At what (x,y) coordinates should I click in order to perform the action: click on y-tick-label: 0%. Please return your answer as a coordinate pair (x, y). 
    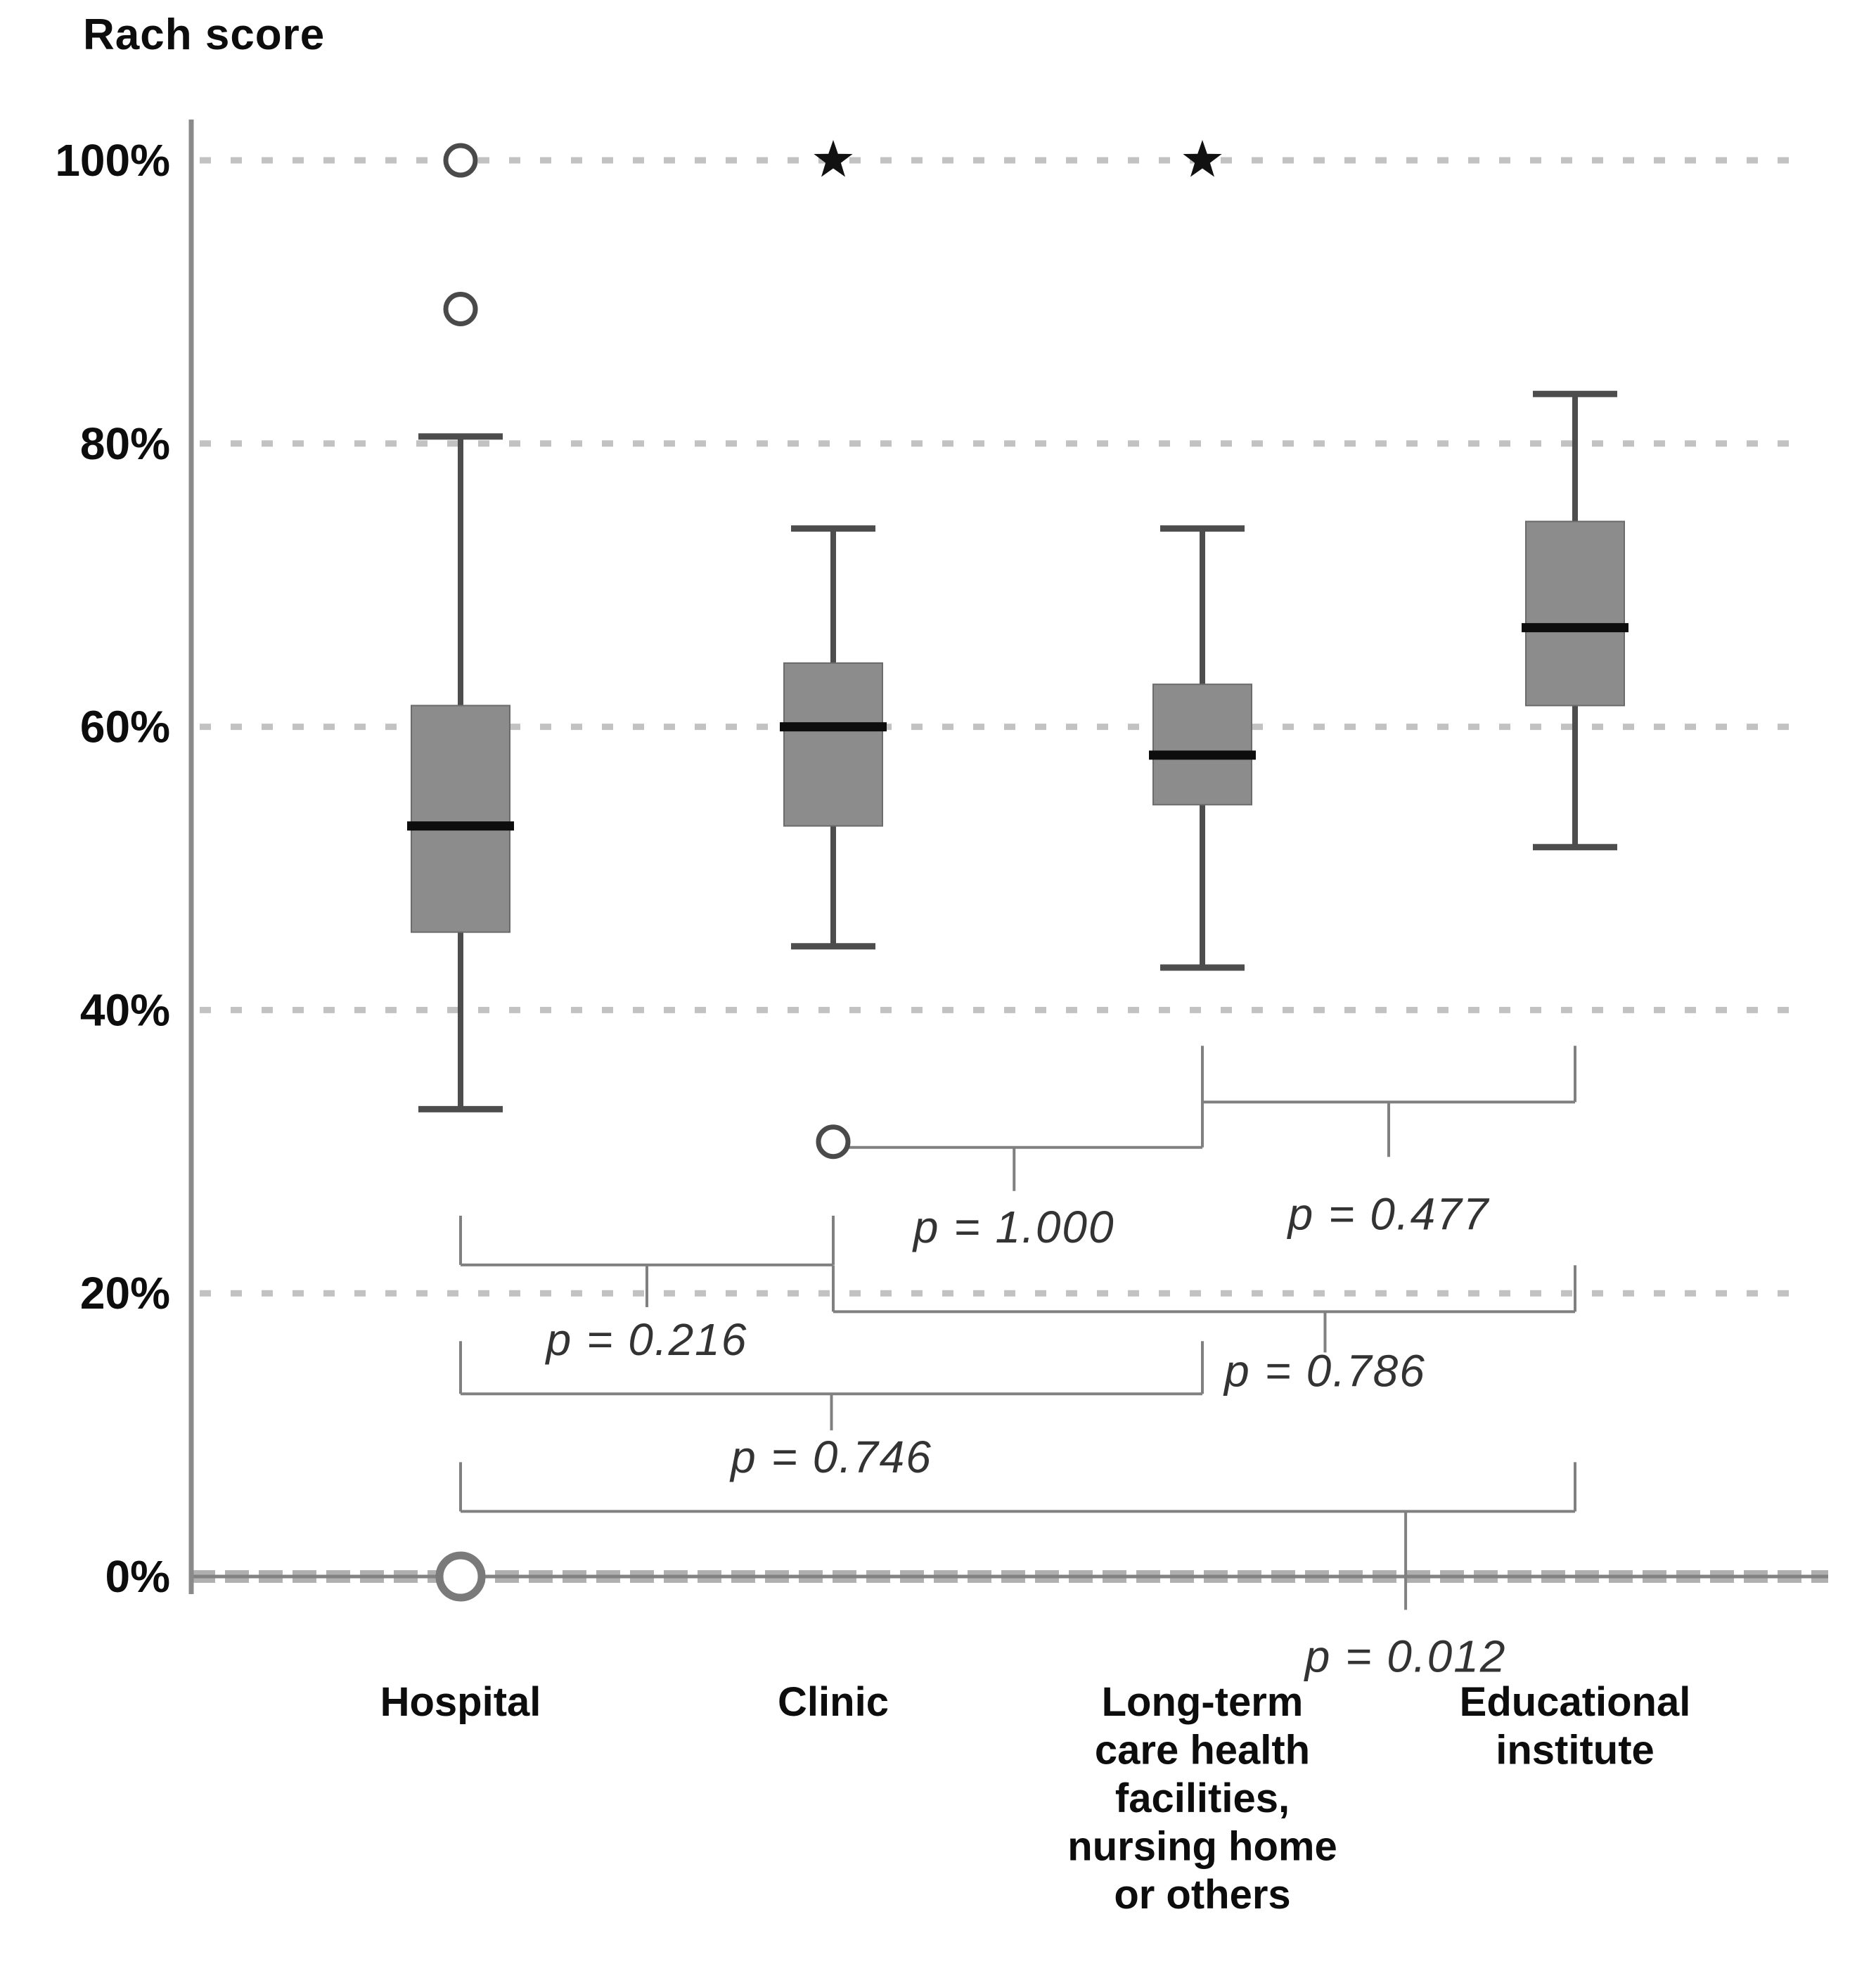
    Looking at the image, I should click on (138, 1576).